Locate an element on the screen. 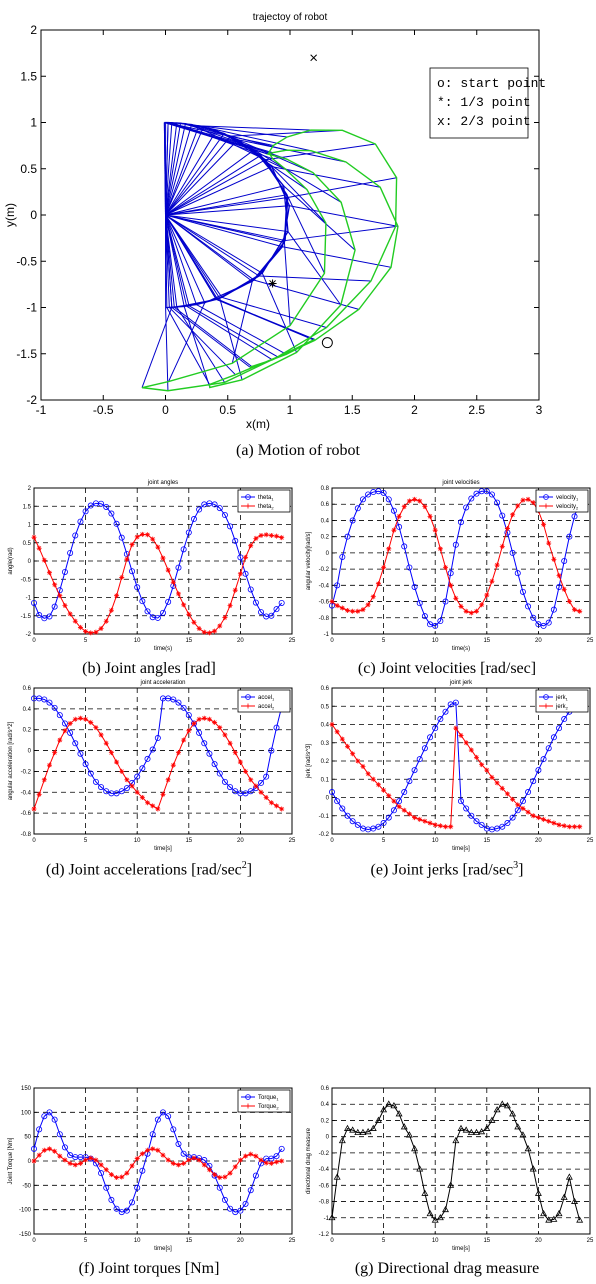  legend-box is located at coordinates (479, 103).